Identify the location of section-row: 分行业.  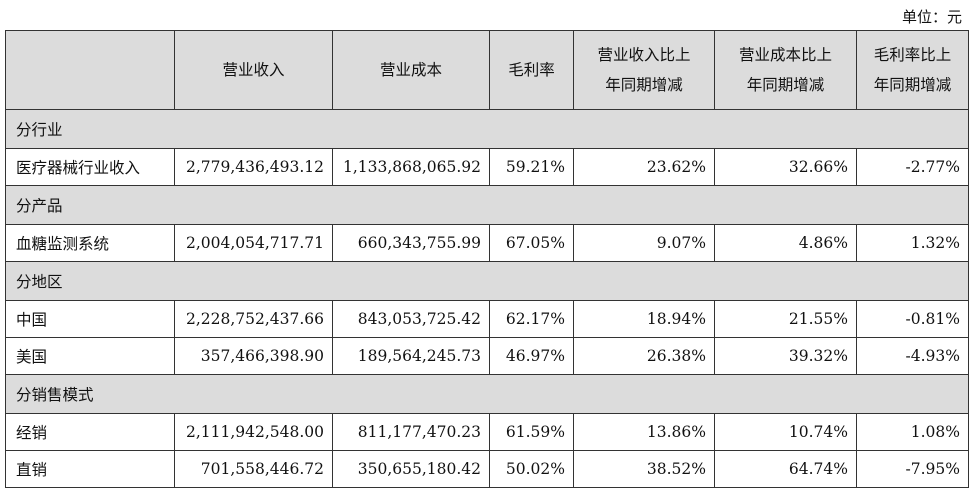
(487, 129).